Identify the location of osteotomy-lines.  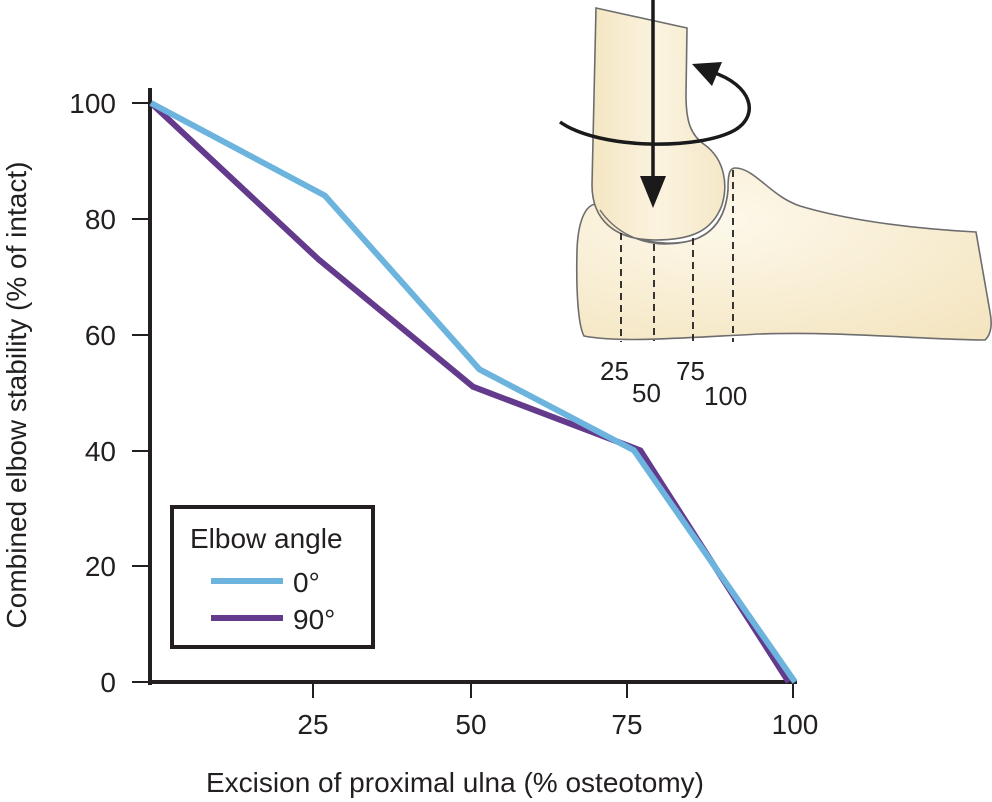
(677, 256).